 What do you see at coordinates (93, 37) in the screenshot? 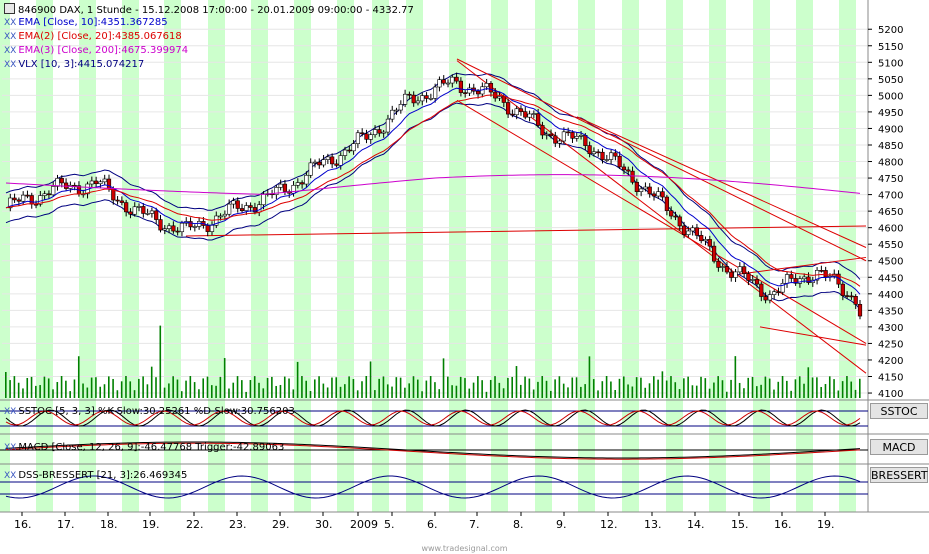
I see `legend-ema20: XX EMA(2) [Close, 20]:4385.067618` at bounding box center [93, 37].